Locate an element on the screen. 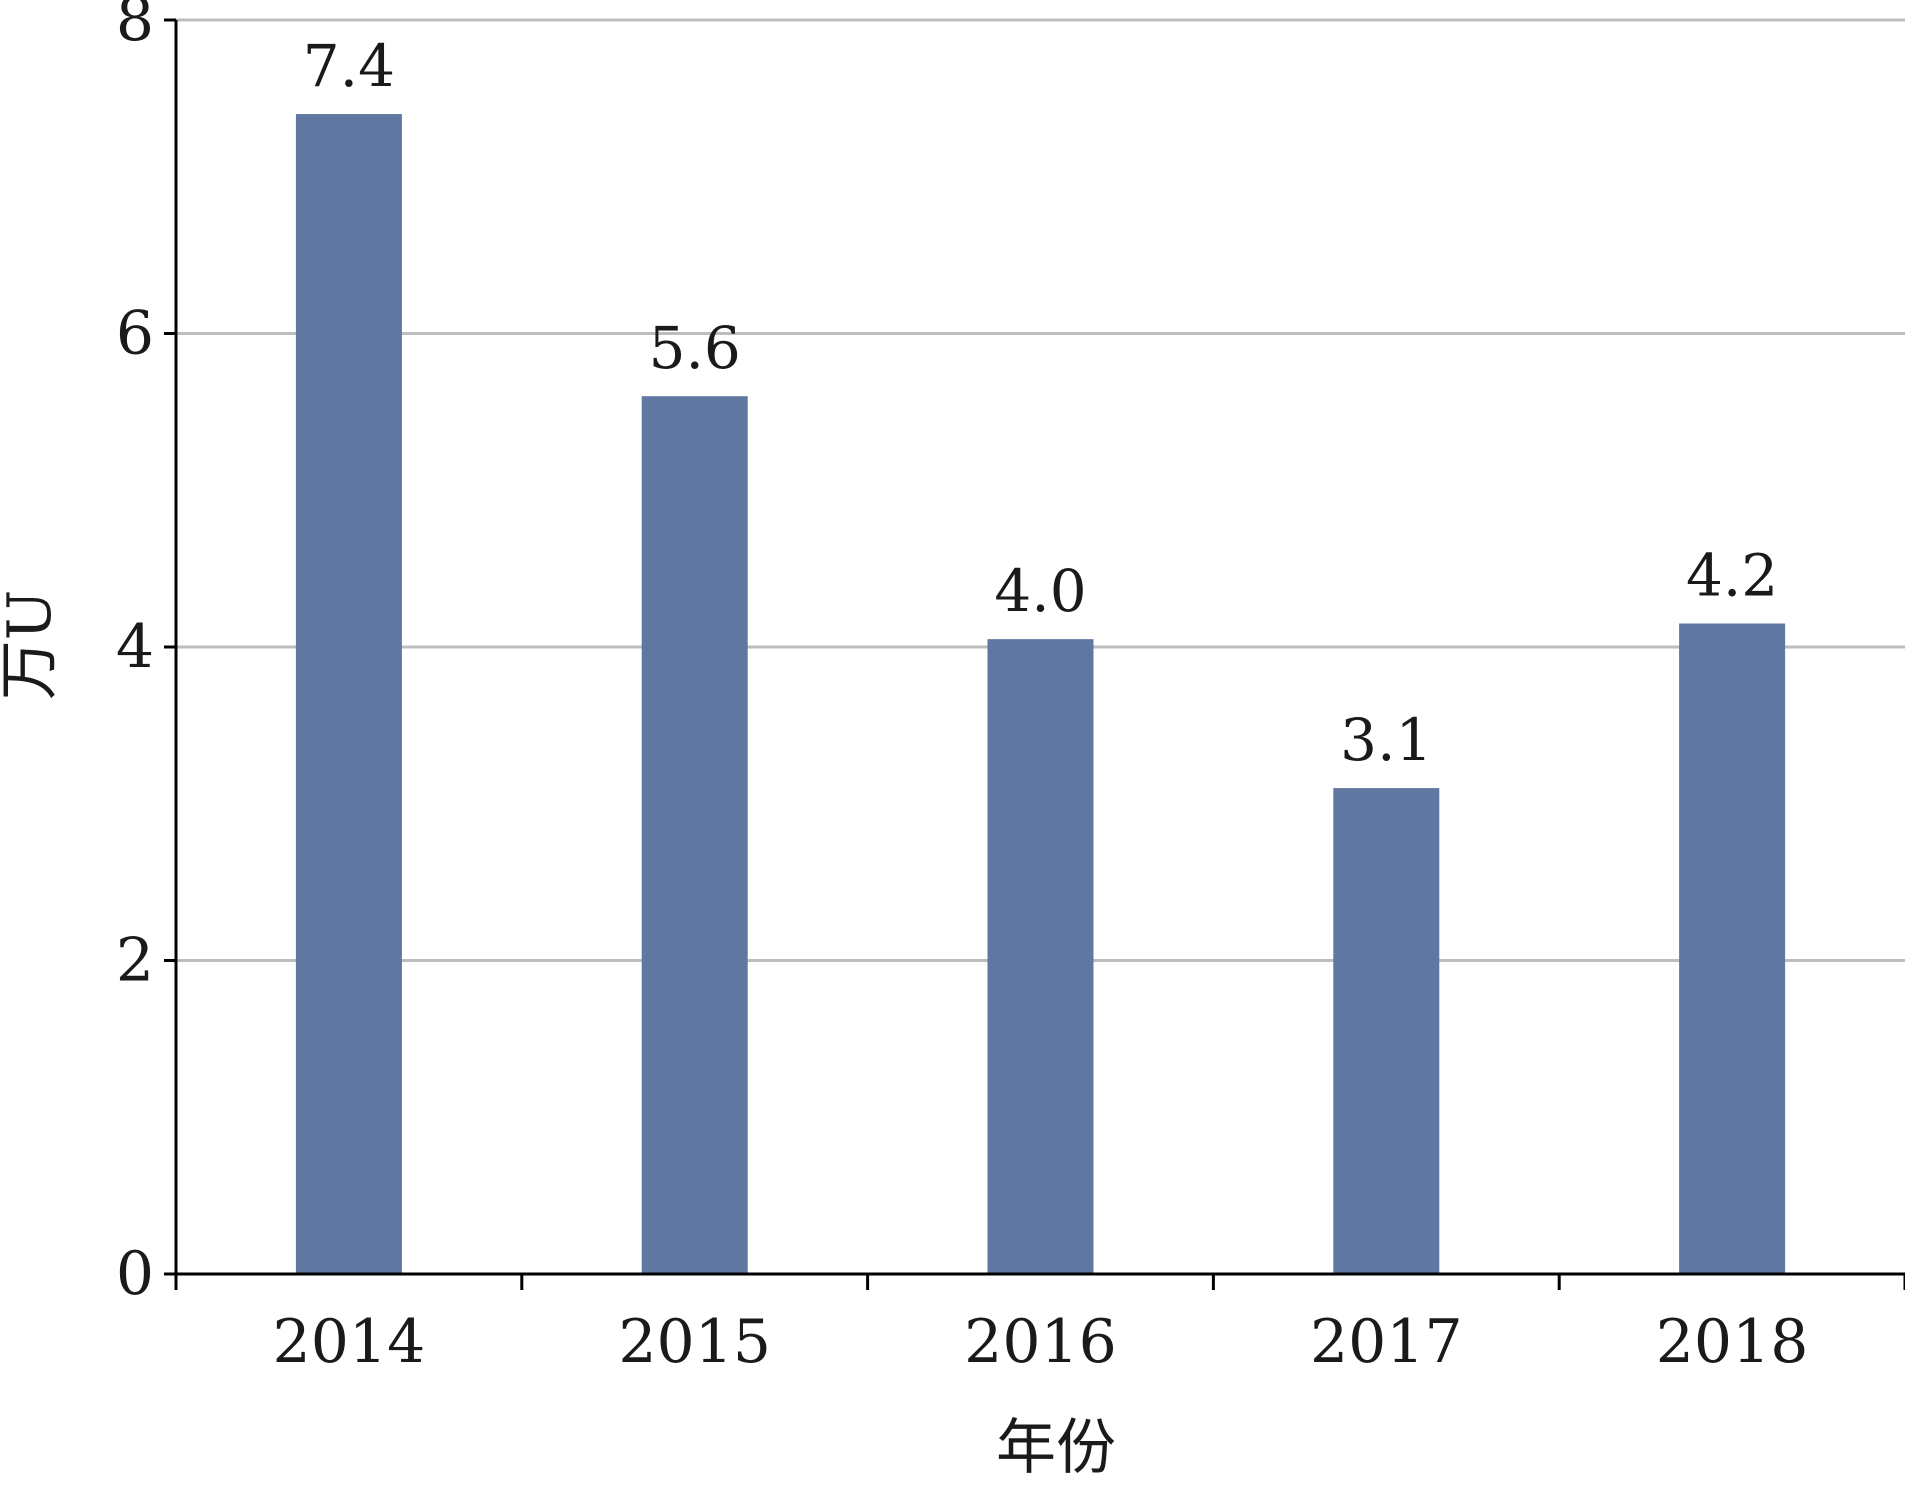 This screenshot has width=1905, height=1485. y-tick-label-6: 6 is located at coordinates (135, 334).